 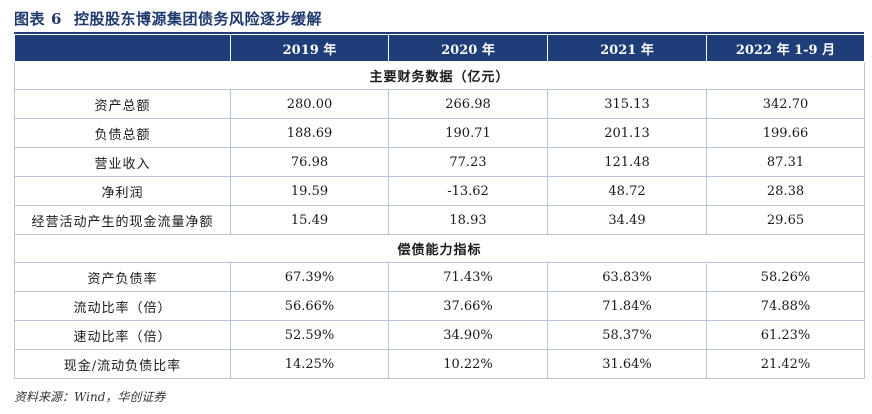 I want to click on cell-value: 121.48, so click(x=627, y=162).